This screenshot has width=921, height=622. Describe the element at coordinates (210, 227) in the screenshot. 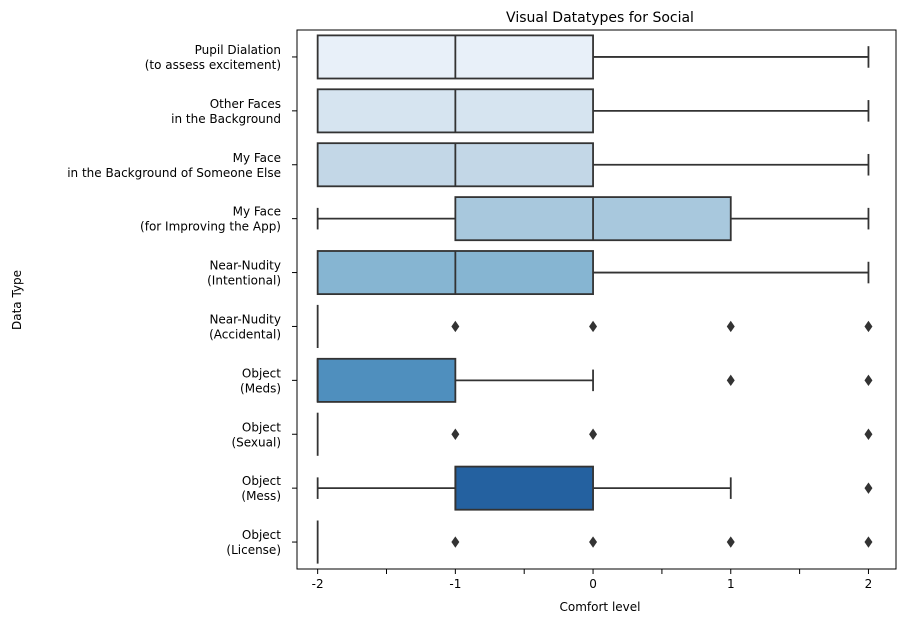

I see `y-tick-label-line: (for Improving the App)` at that location.